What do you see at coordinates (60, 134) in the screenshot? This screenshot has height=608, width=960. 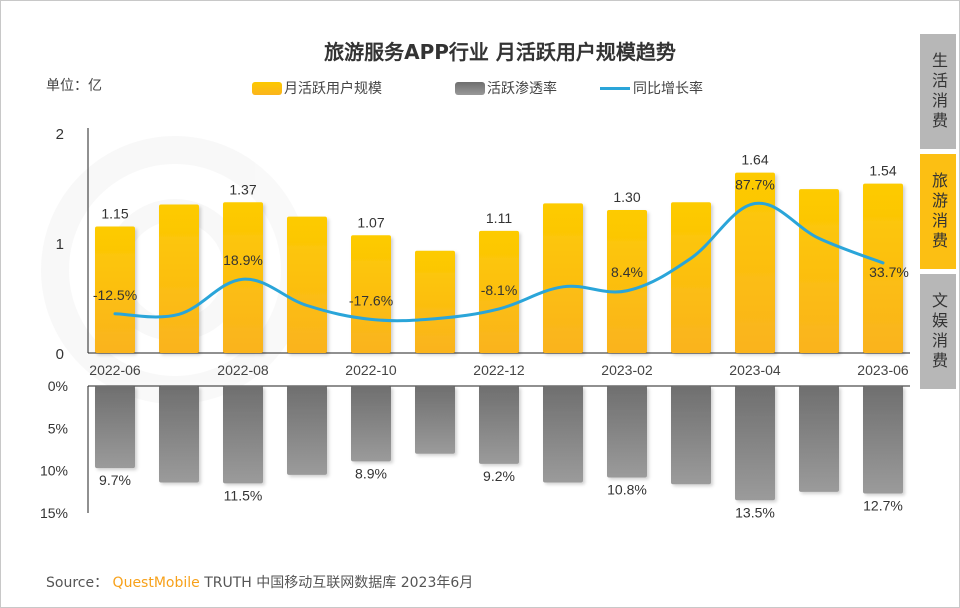 I see `y-tick-label: 2` at bounding box center [60, 134].